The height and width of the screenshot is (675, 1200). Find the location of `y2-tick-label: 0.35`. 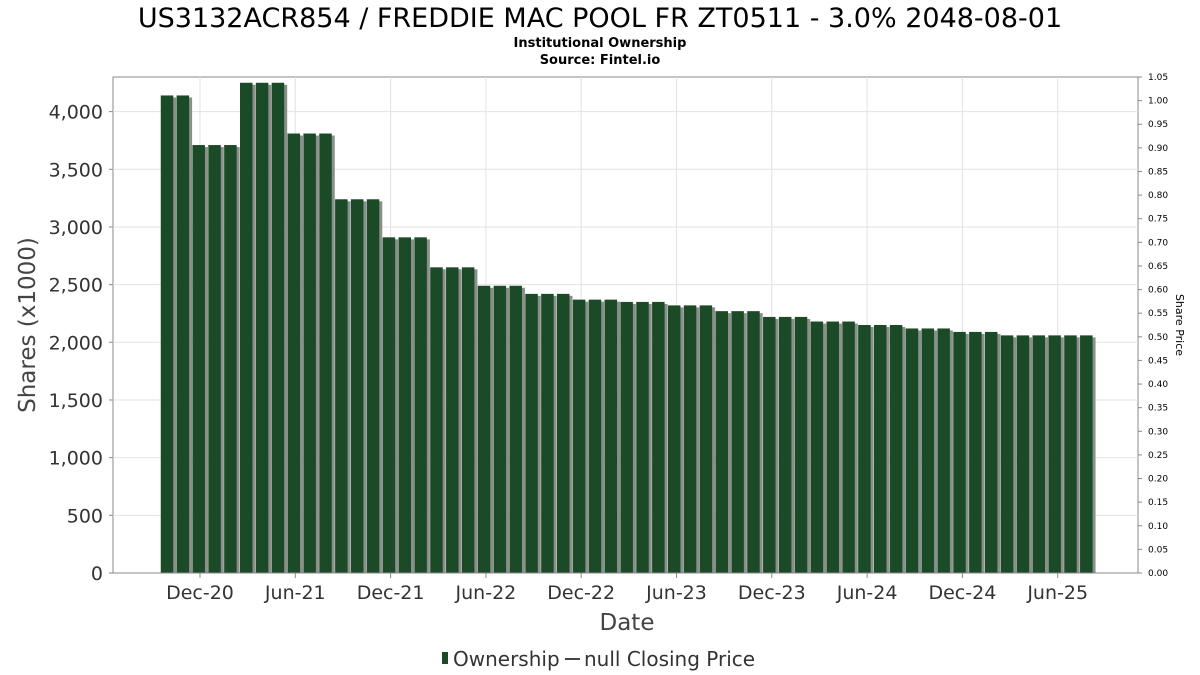

y2-tick-label: 0.35 is located at coordinates (1158, 409).